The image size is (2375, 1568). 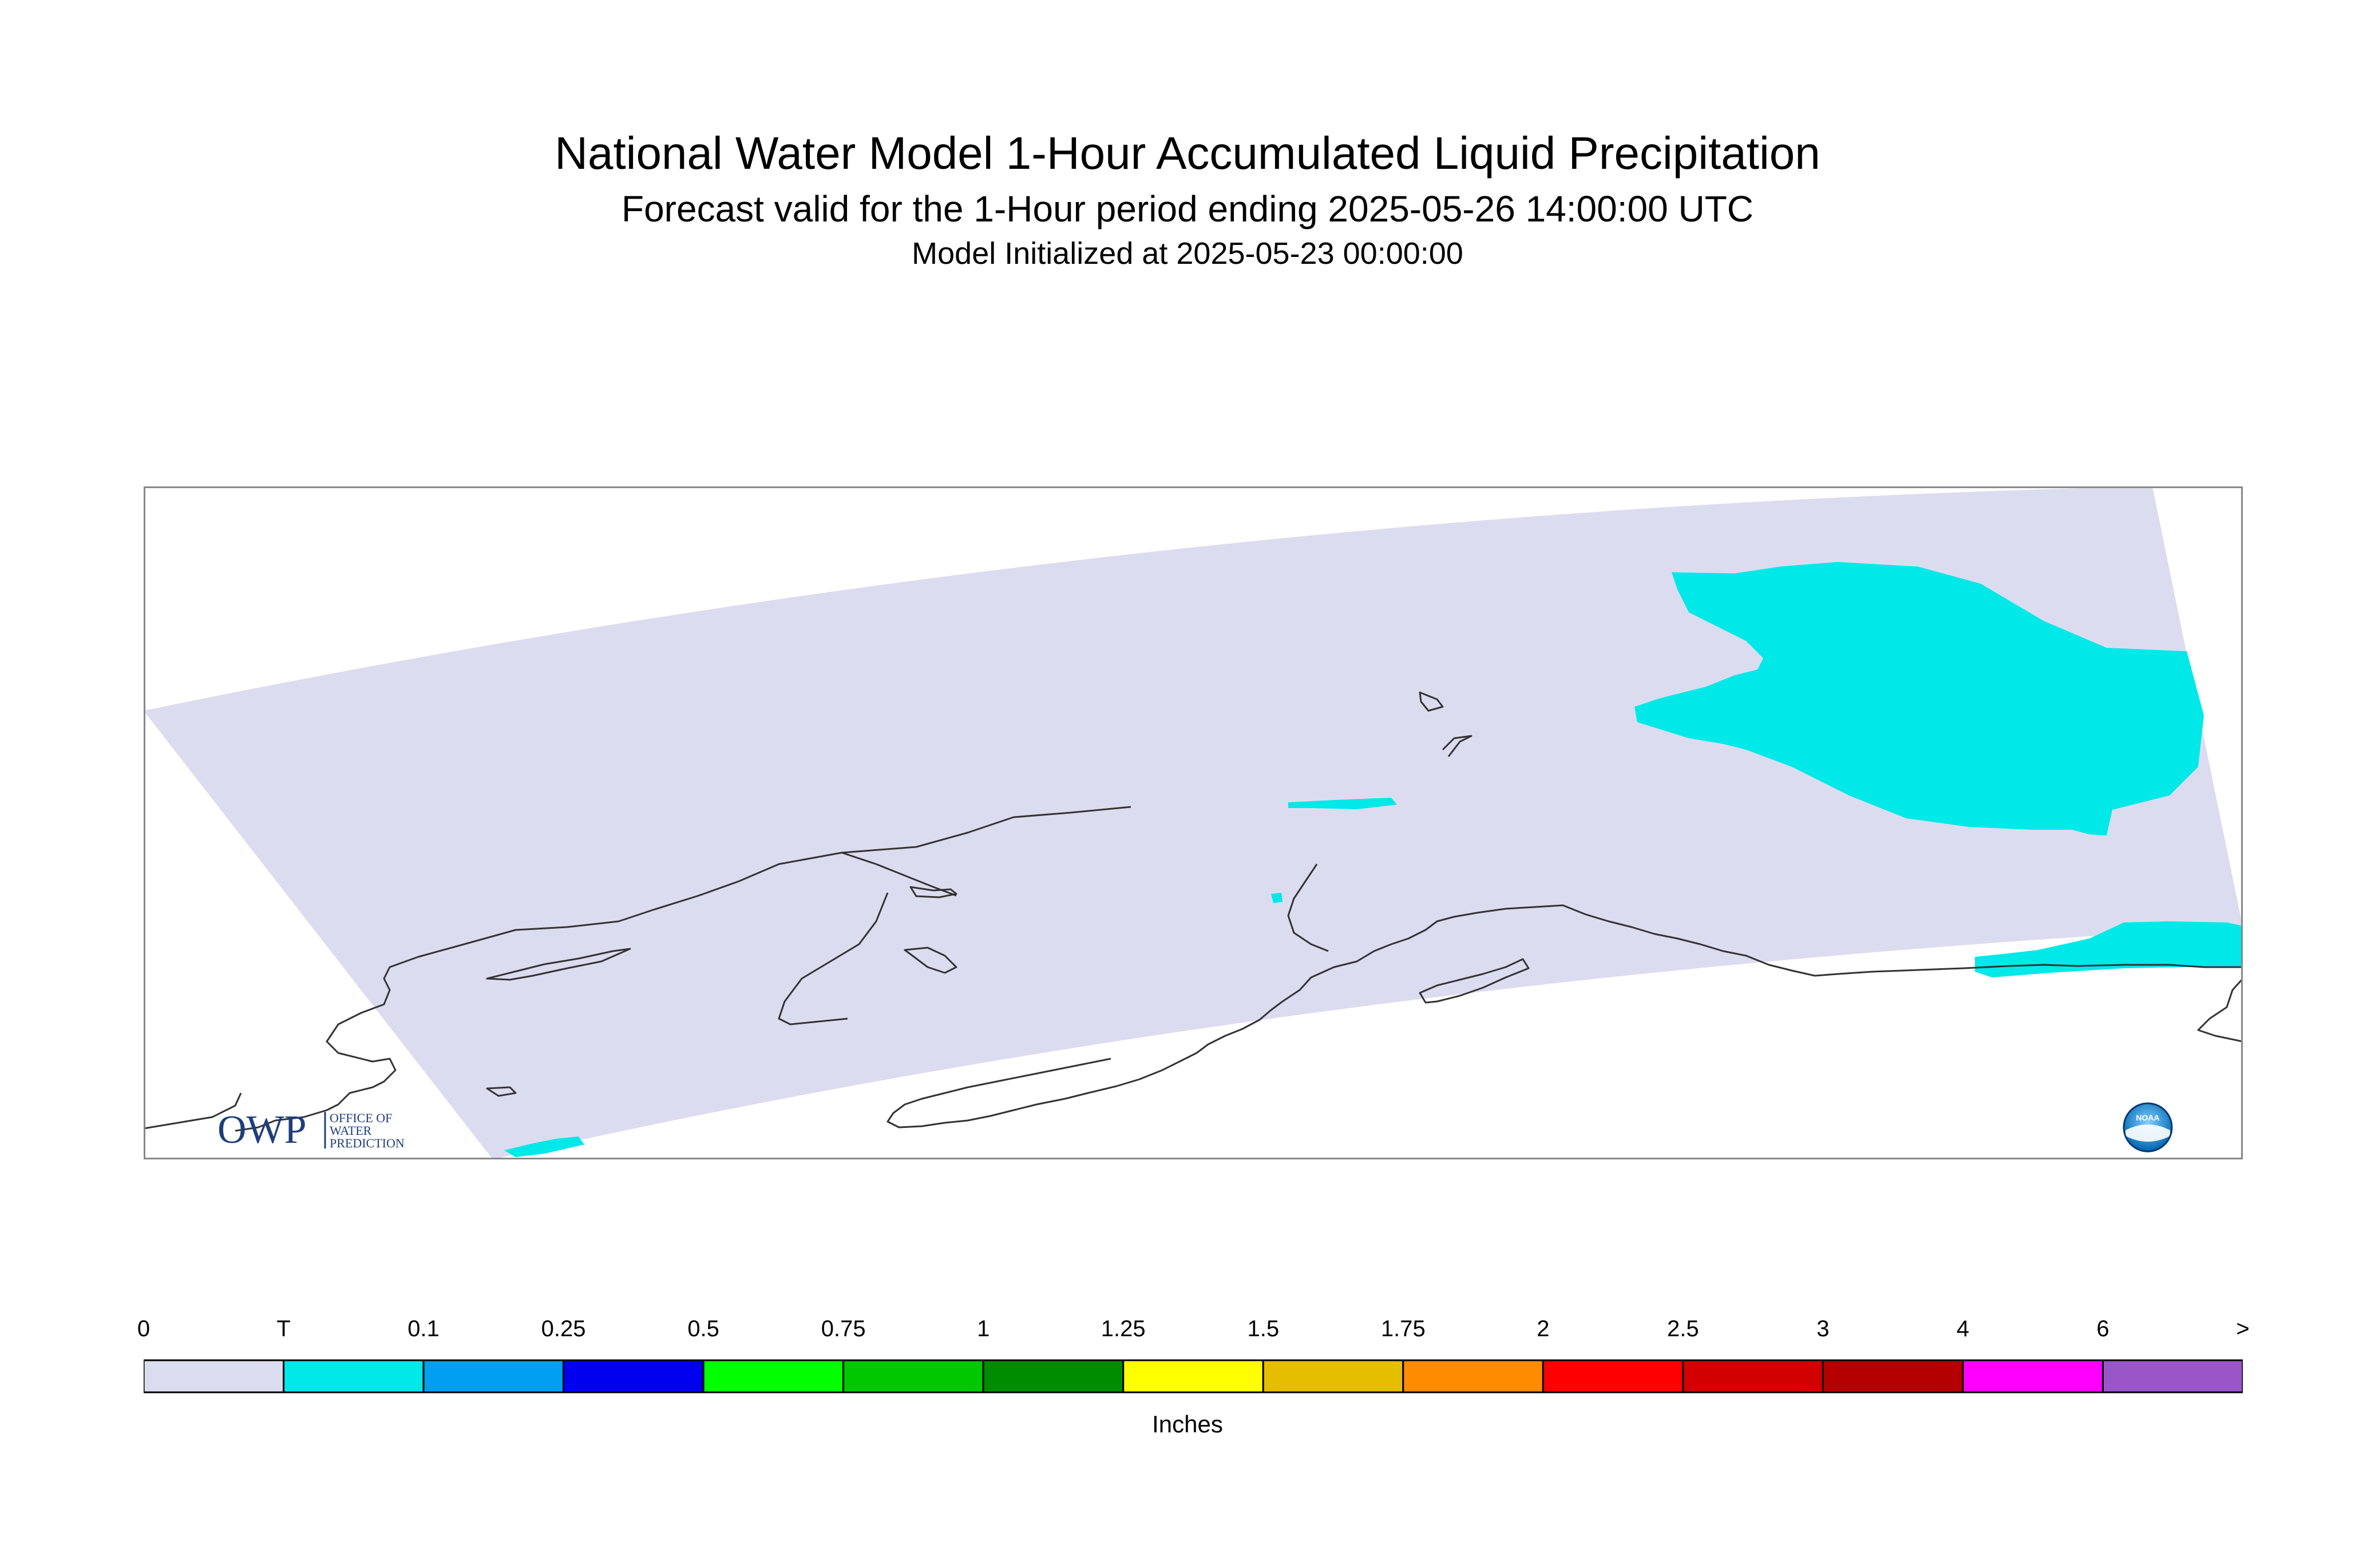 What do you see at coordinates (834, 958) in the screenshot?
I see `coastline-inland-river` at bounding box center [834, 958].